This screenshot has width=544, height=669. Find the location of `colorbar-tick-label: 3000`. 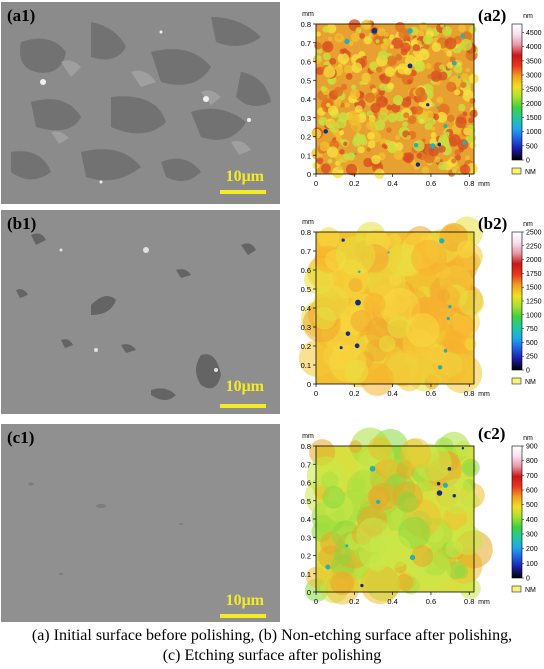

colorbar-tick-label: 3000 is located at coordinates (534, 76).